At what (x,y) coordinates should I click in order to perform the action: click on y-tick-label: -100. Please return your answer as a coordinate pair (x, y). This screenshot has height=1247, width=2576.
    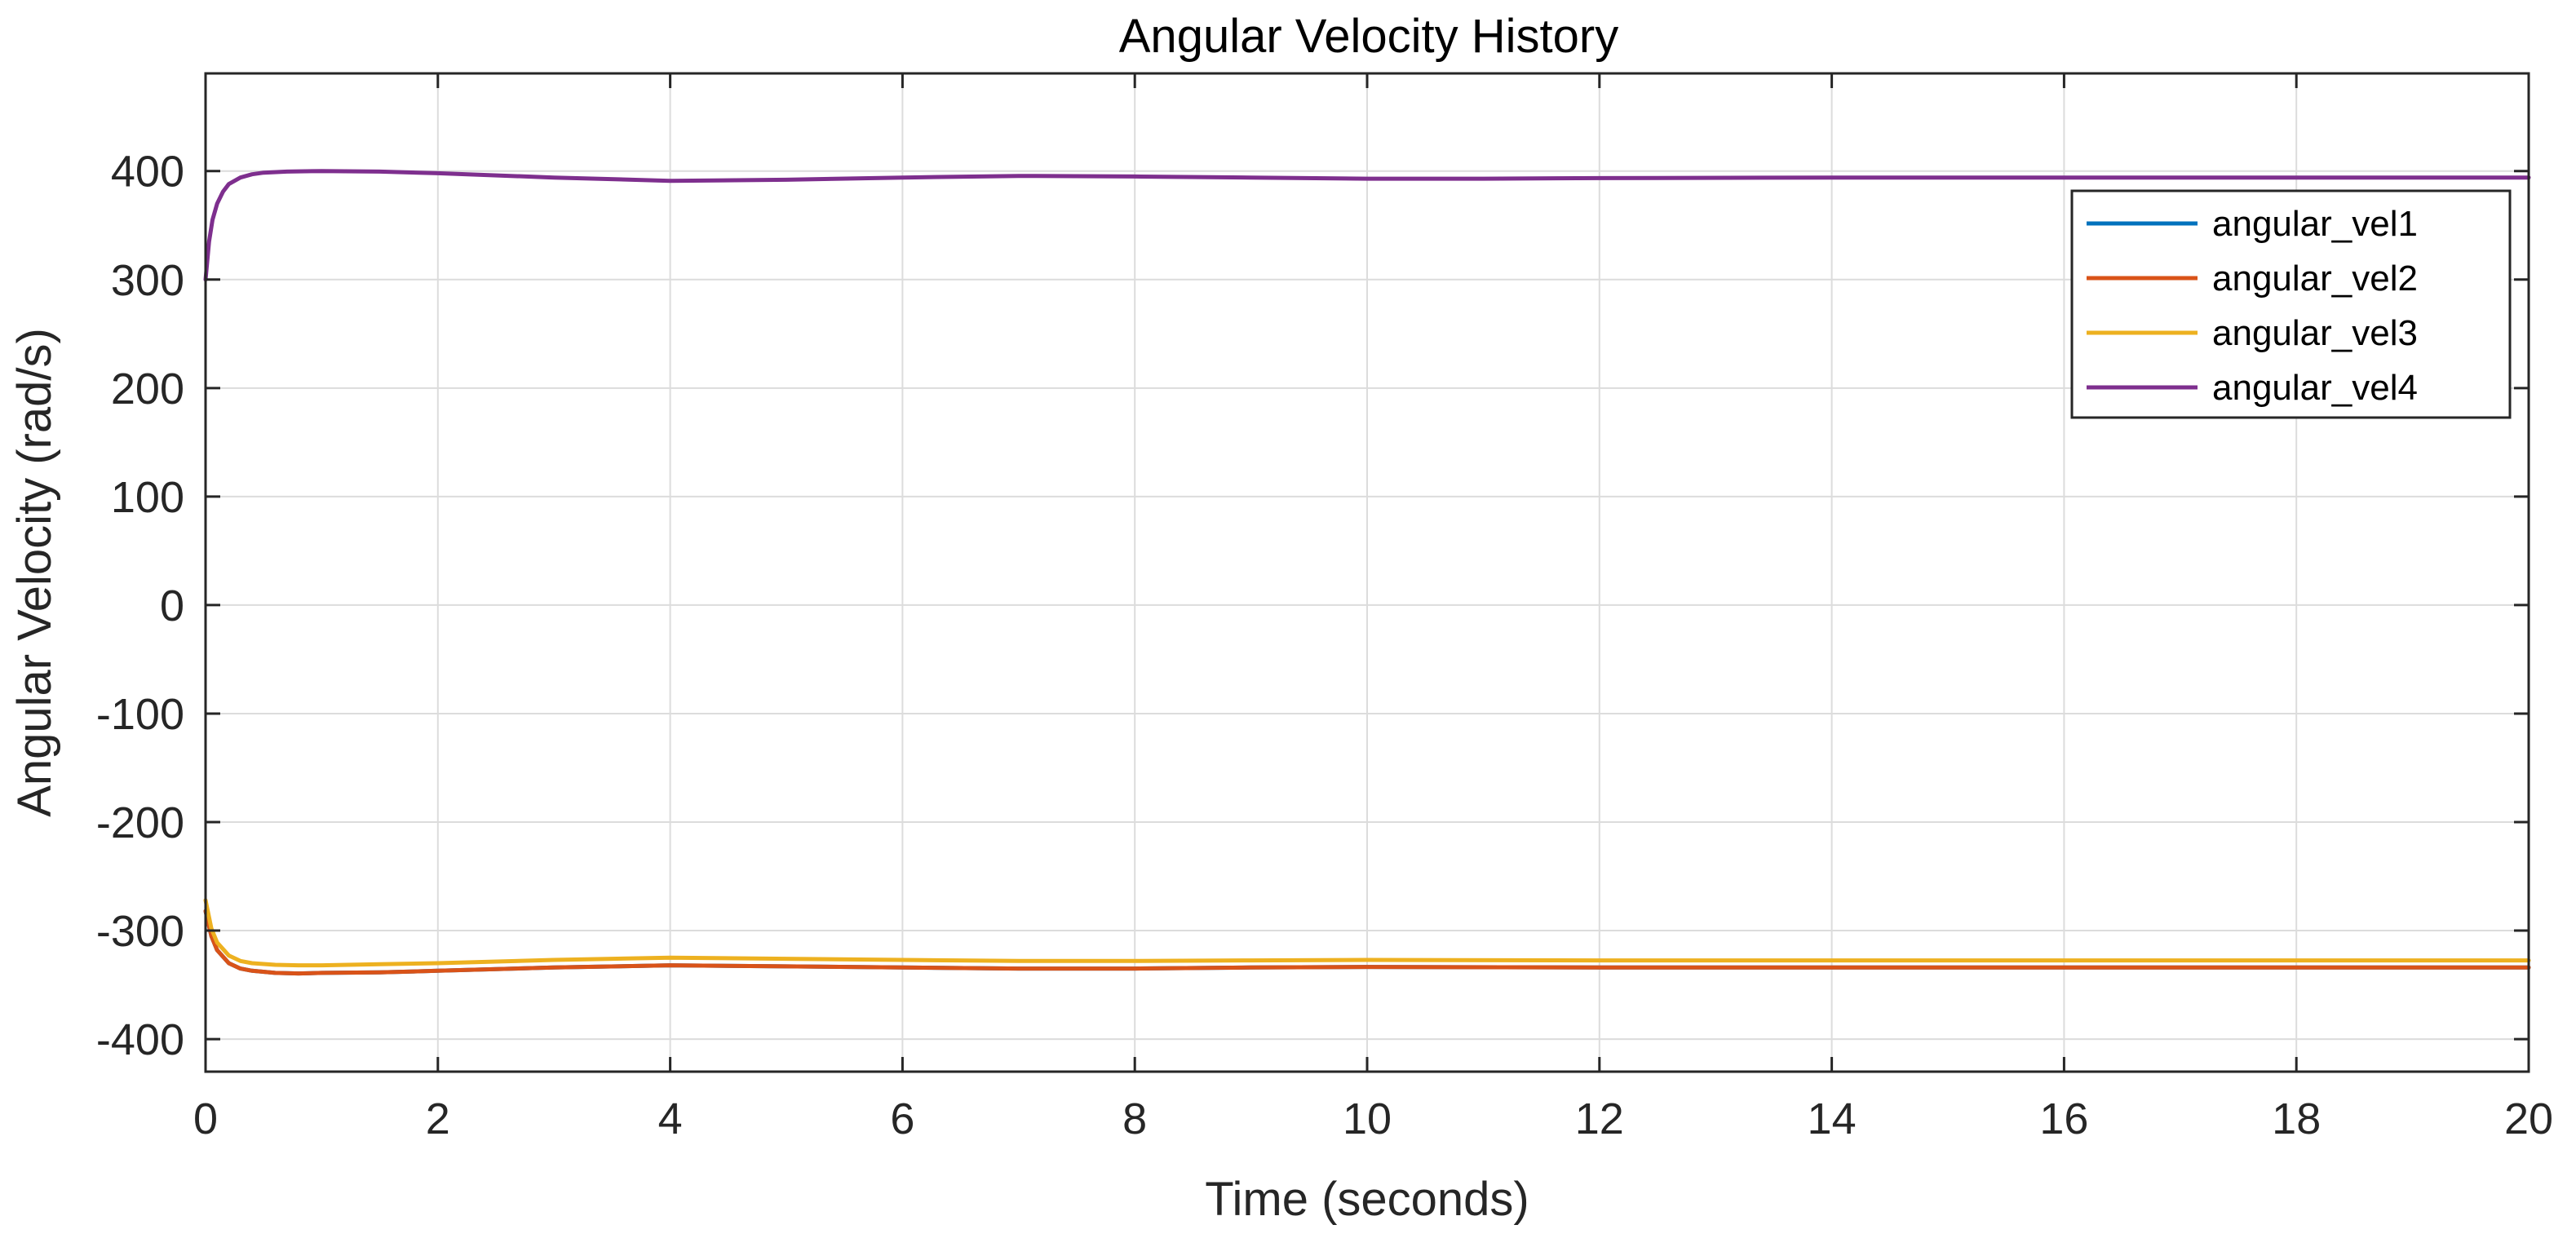
    Looking at the image, I should click on (140, 715).